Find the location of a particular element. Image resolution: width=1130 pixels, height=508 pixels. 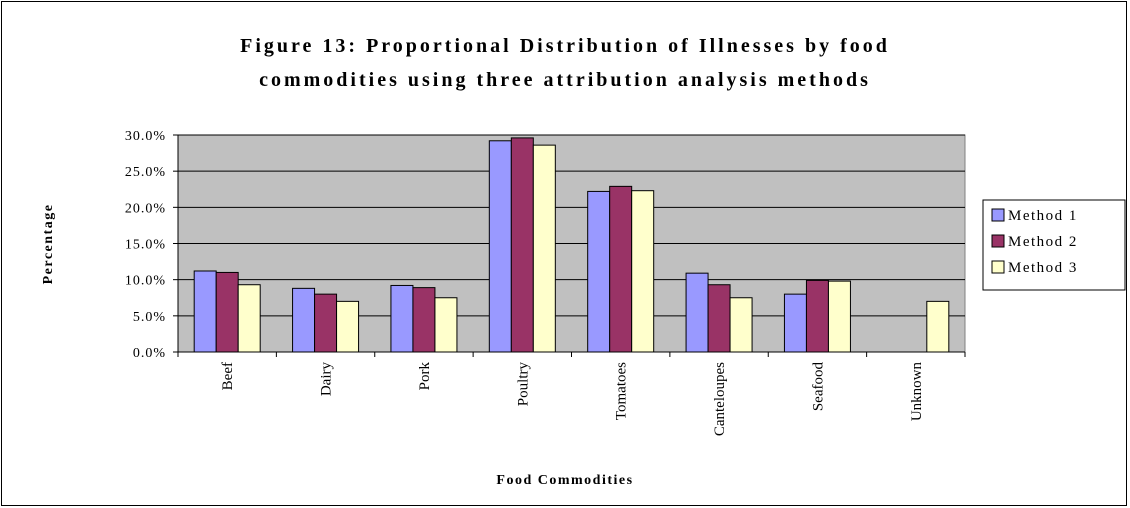

legend-label-method-2: Method 2 is located at coordinates (1043, 242).